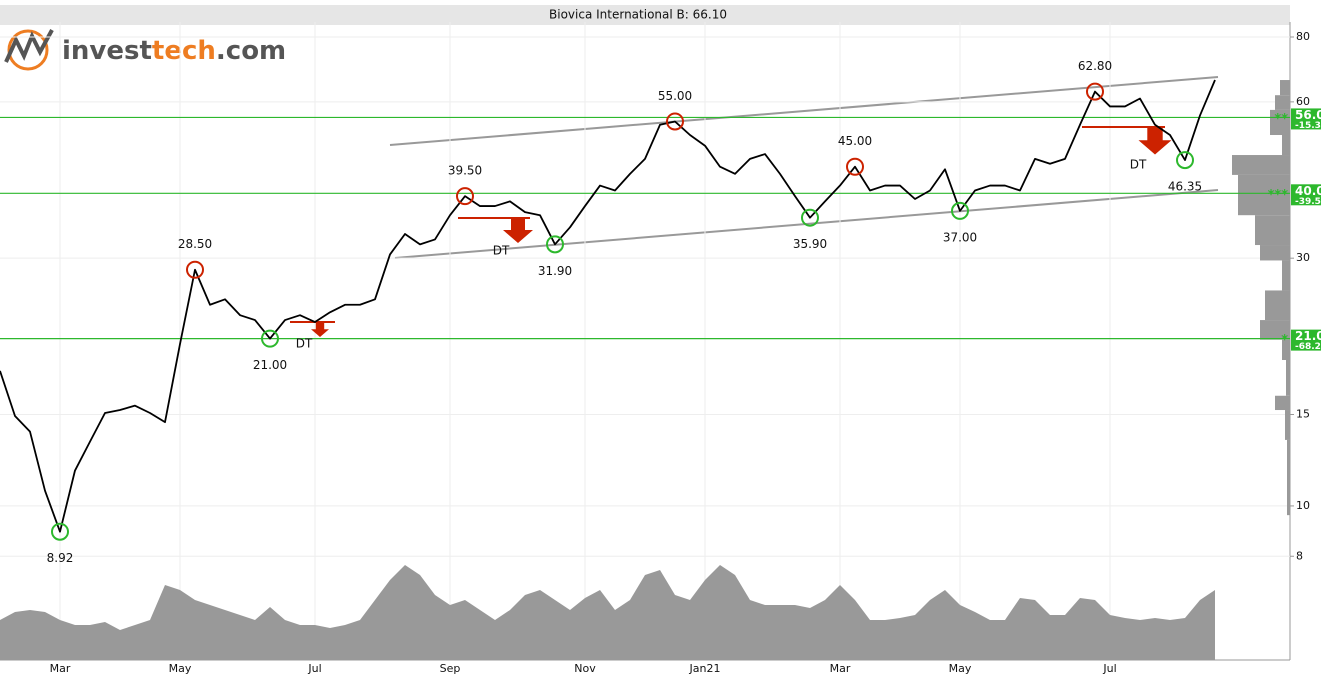 The height and width of the screenshot is (680, 1321). Describe the element at coordinates (585, 668) in the screenshot. I see `x-tick-label: Nov` at that location.